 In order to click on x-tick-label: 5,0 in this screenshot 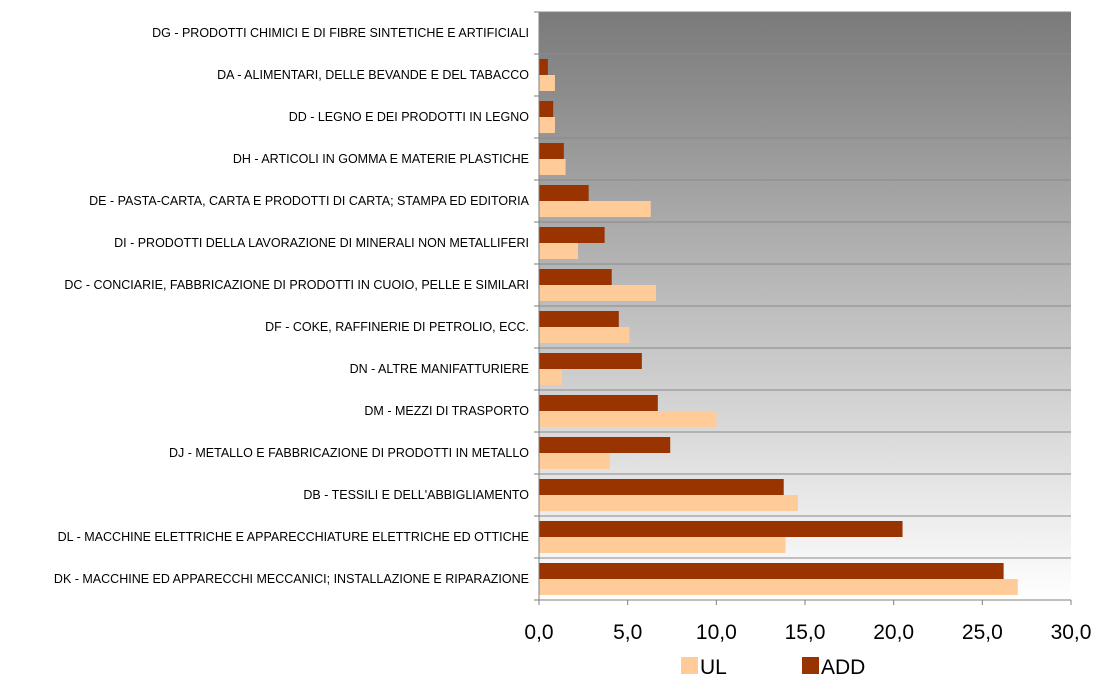, I will do `click(627, 632)`.